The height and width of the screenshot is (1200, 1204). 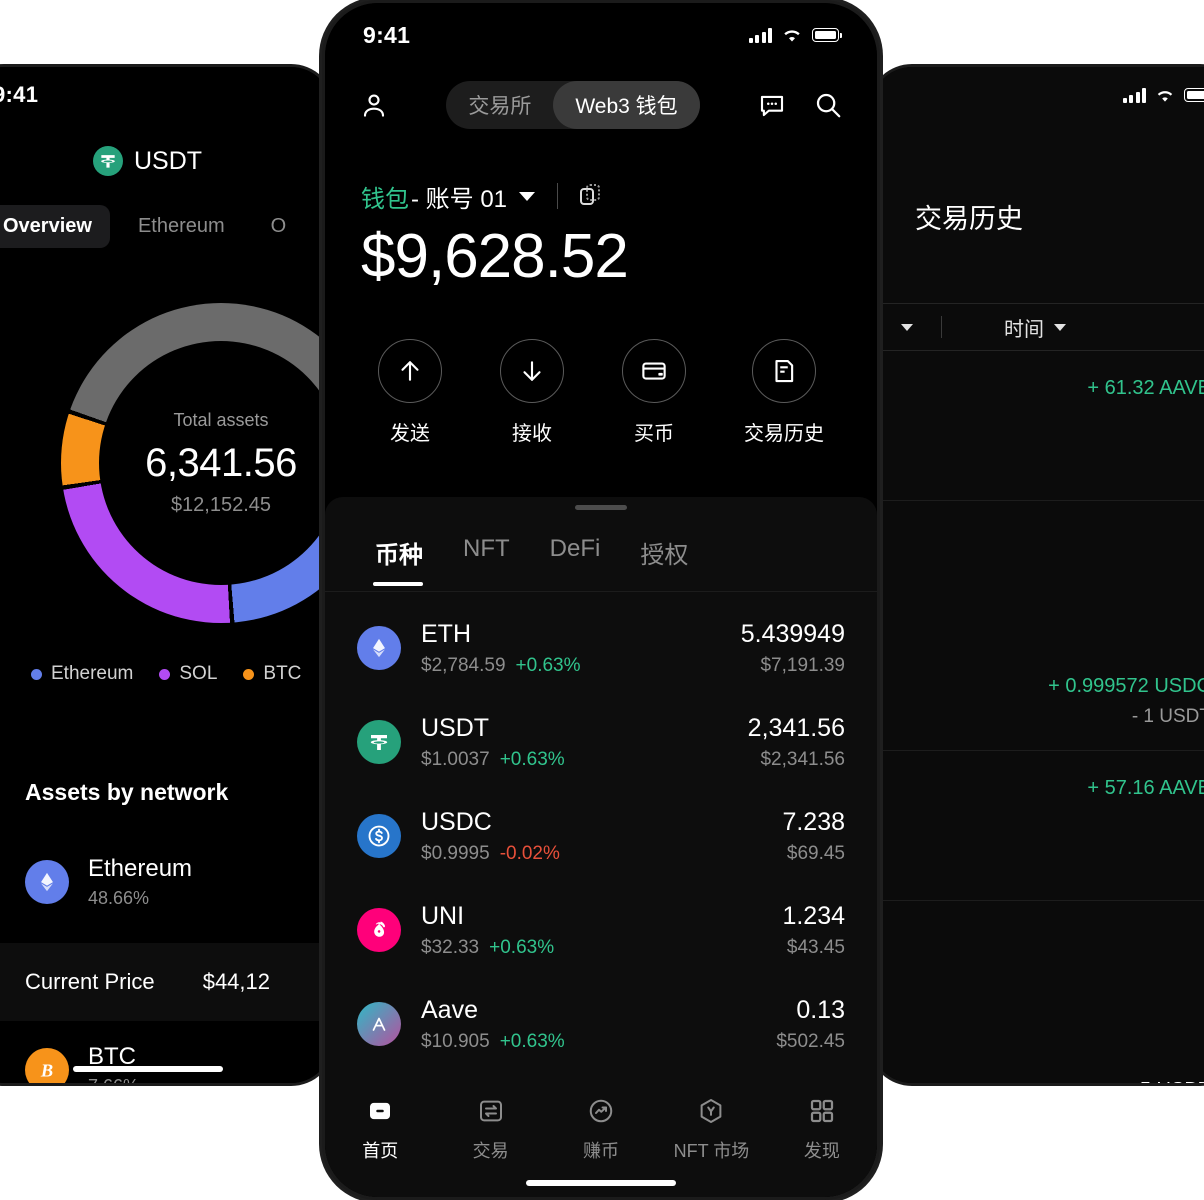 I want to click on action-send: 发送, so click(x=410, y=392).